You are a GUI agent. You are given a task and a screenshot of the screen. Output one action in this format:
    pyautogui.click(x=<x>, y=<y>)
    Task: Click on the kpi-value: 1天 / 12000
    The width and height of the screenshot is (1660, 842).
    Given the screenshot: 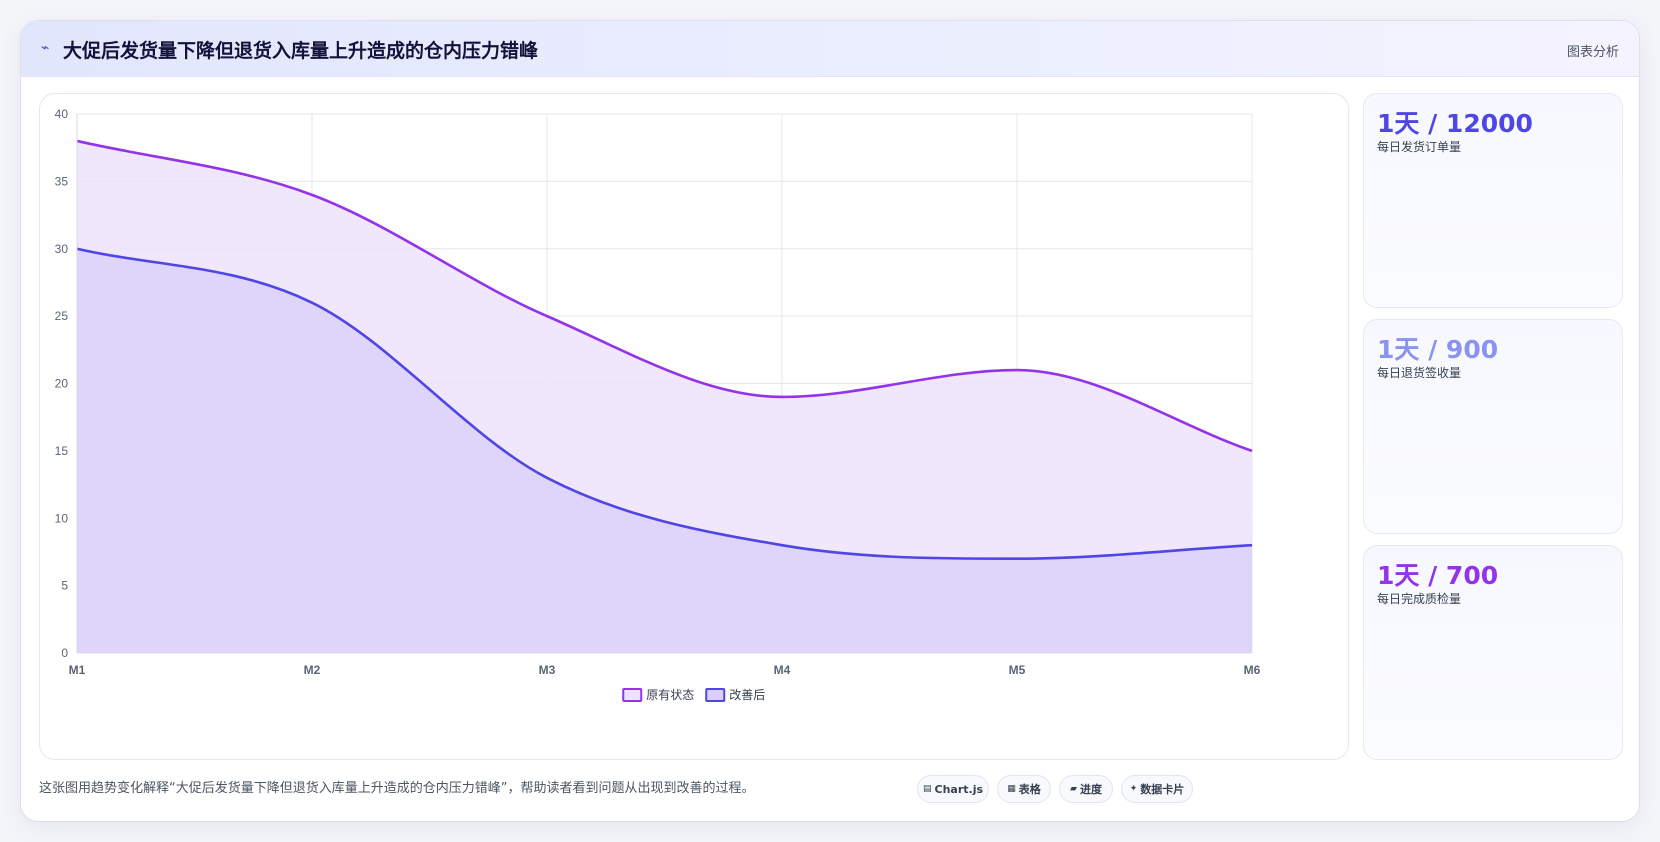 What is the action you would take?
    pyautogui.click(x=1455, y=123)
    